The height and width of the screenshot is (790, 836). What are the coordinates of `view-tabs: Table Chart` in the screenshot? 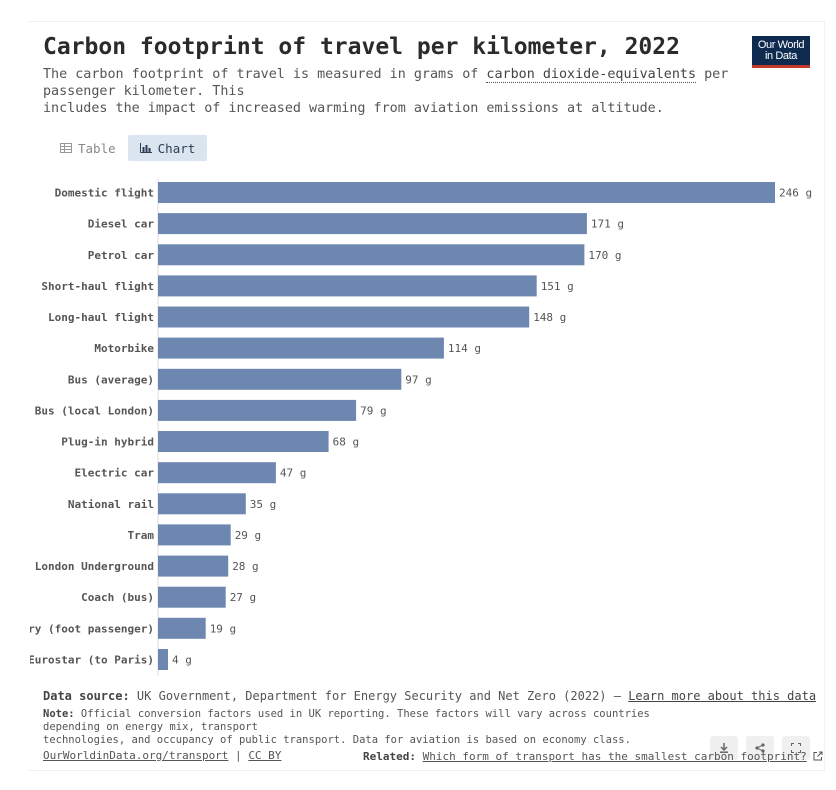 It's located at (128, 148).